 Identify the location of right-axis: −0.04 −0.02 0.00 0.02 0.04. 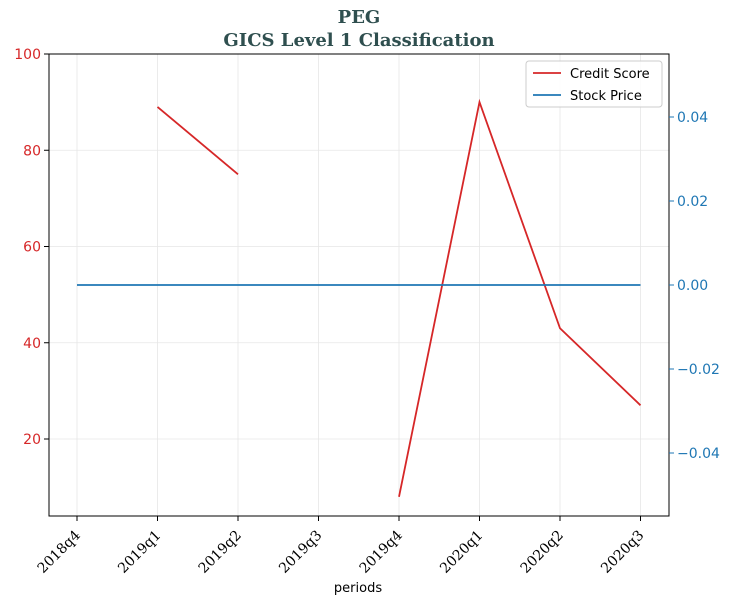
(694, 286).